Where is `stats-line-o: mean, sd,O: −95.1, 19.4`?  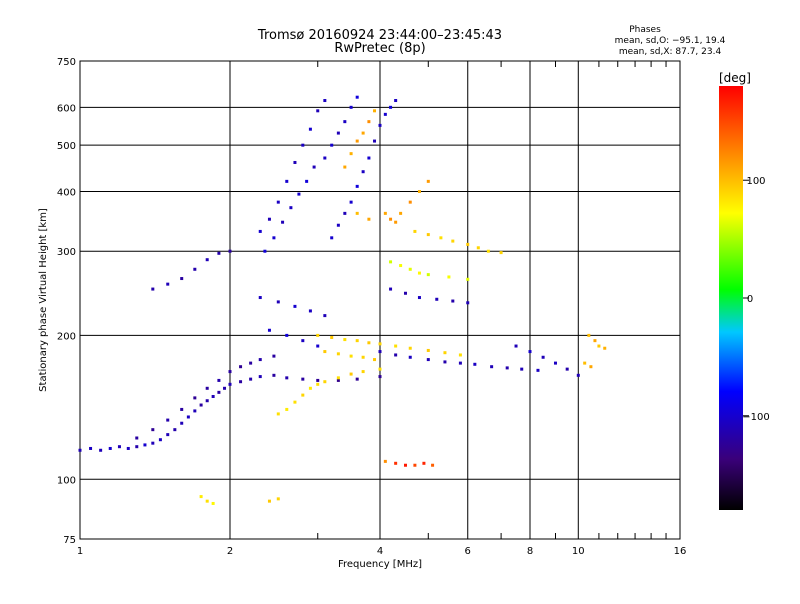
stats-line-o: mean, sd,O: −95.1, 19.4 is located at coordinates (670, 41).